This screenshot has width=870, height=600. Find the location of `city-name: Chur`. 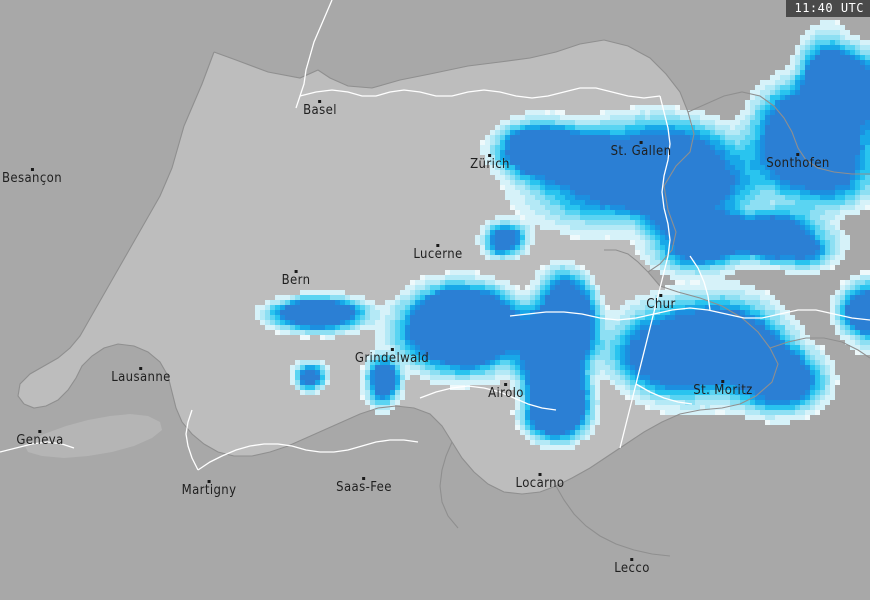

city-name: Chur is located at coordinates (661, 304).